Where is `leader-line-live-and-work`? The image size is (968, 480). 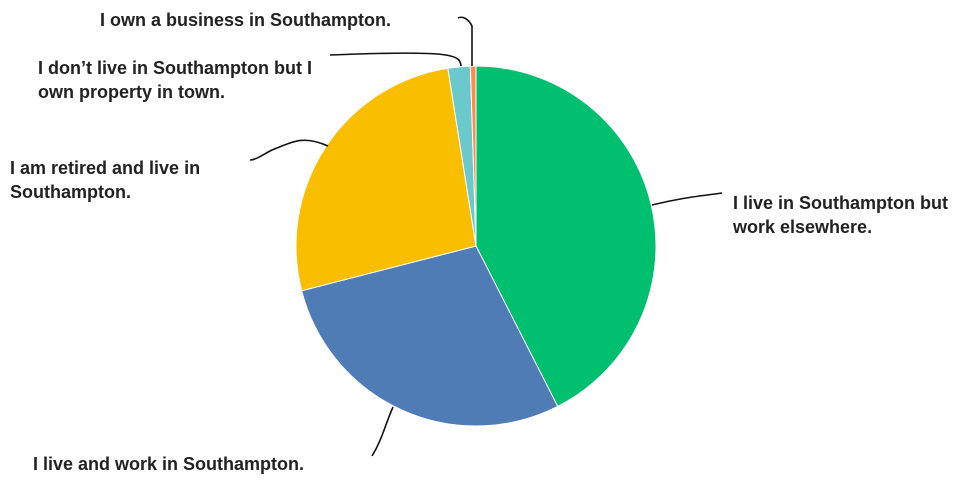 leader-line-live-and-work is located at coordinates (382, 431).